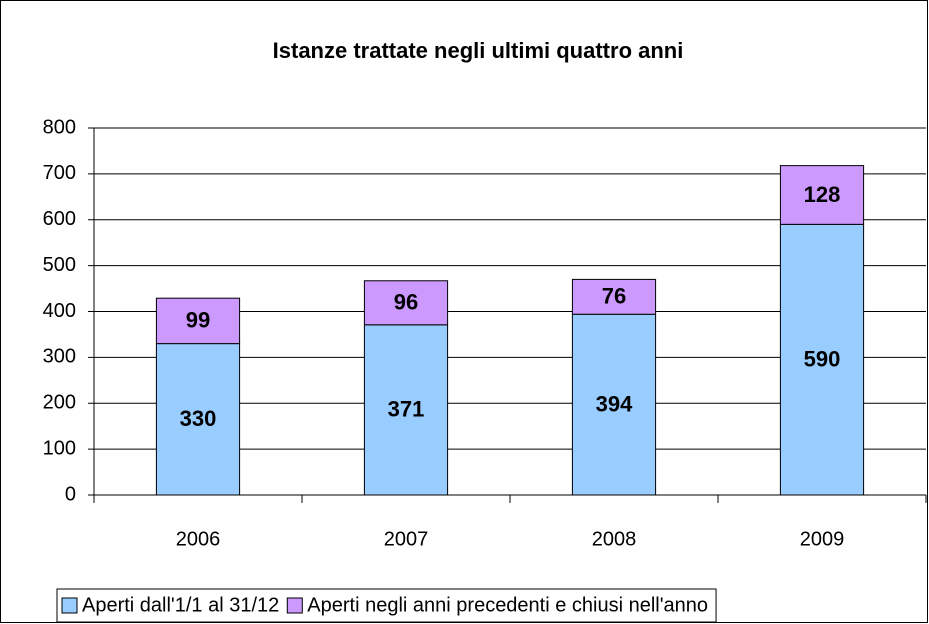 This screenshot has height=624, width=929. Describe the element at coordinates (59, 403) in the screenshot. I see `y-tick-label: 200` at that location.